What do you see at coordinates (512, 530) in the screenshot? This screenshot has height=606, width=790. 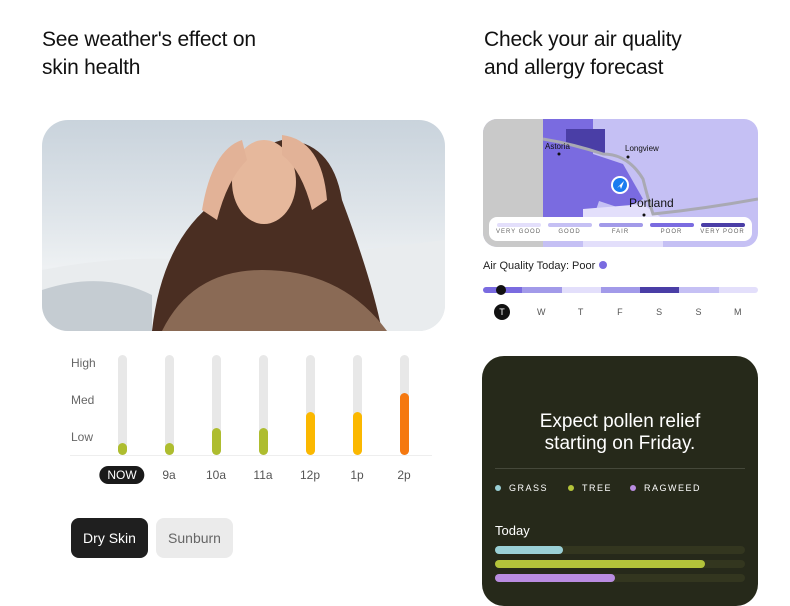 I see `today-label: Today` at bounding box center [512, 530].